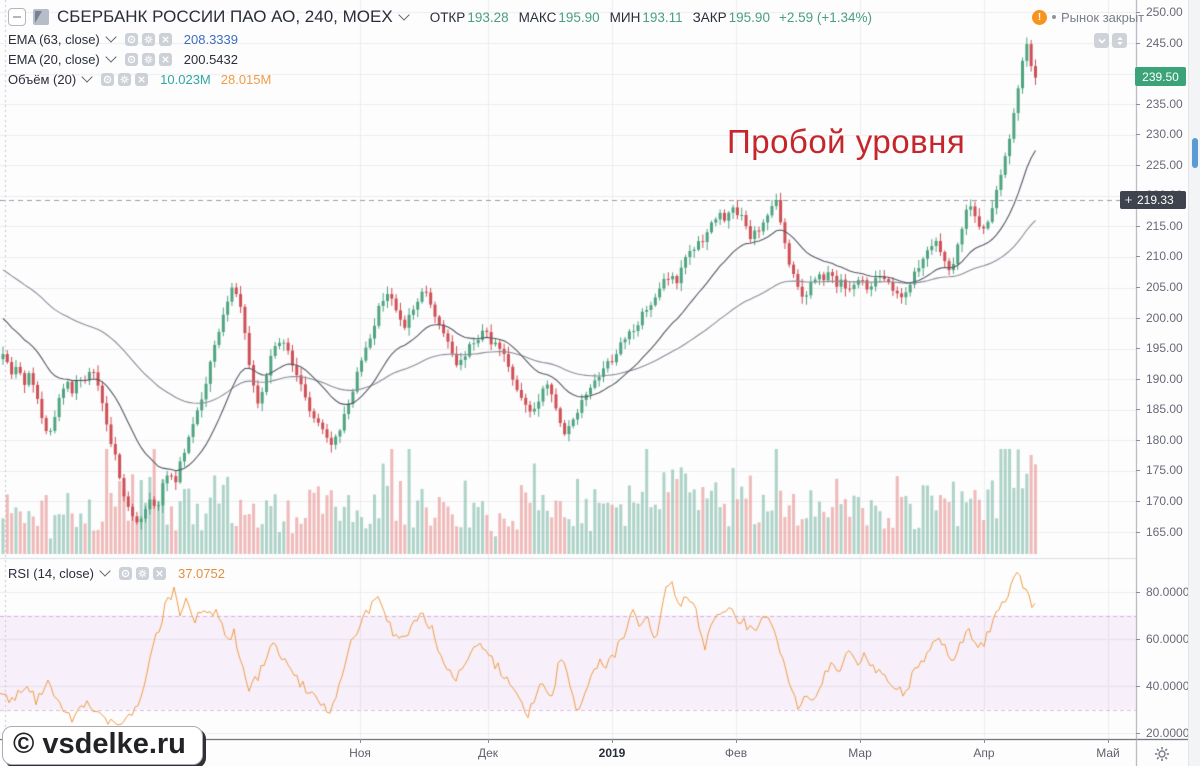  Describe the element at coordinates (1159, 501) in the screenshot. I see `price-axis-label: 170.00` at that location.